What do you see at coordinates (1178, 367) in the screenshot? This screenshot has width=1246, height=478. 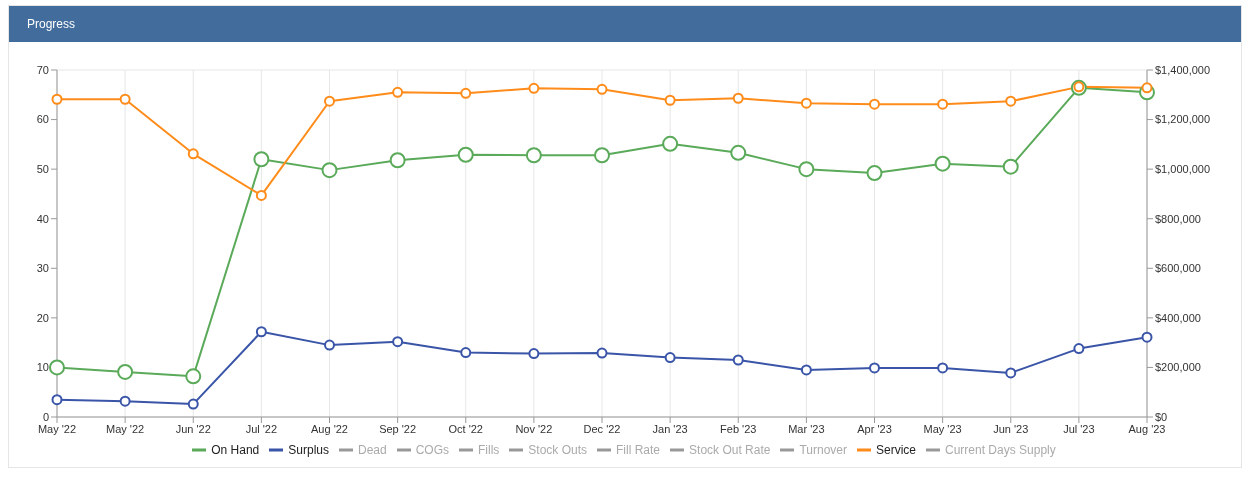 I see `y2-tick-label: $200,000` at bounding box center [1178, 367].